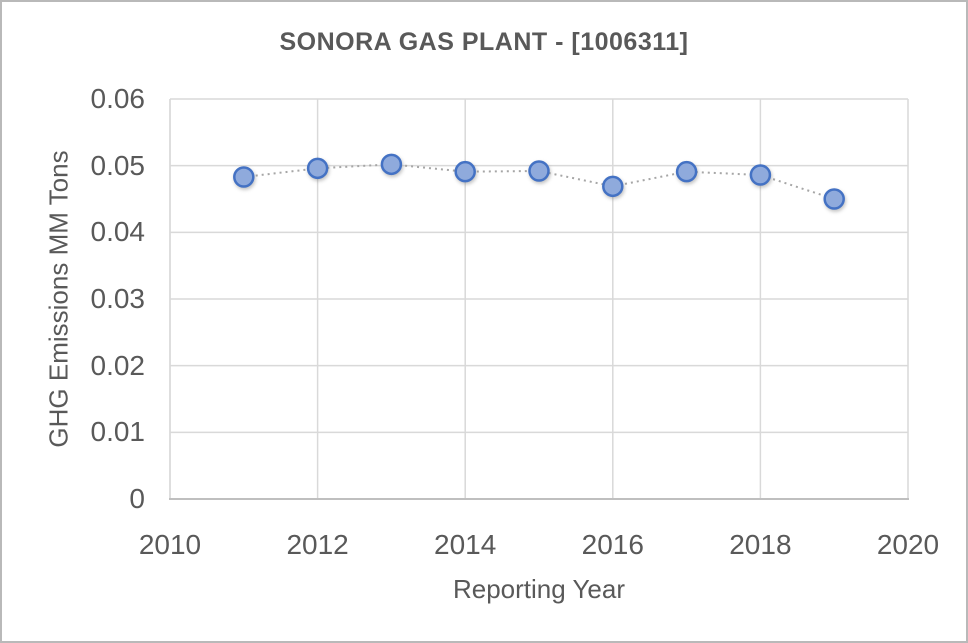 The image size is (968, 643). I want to click on data-point-2016, so click(613, 186).